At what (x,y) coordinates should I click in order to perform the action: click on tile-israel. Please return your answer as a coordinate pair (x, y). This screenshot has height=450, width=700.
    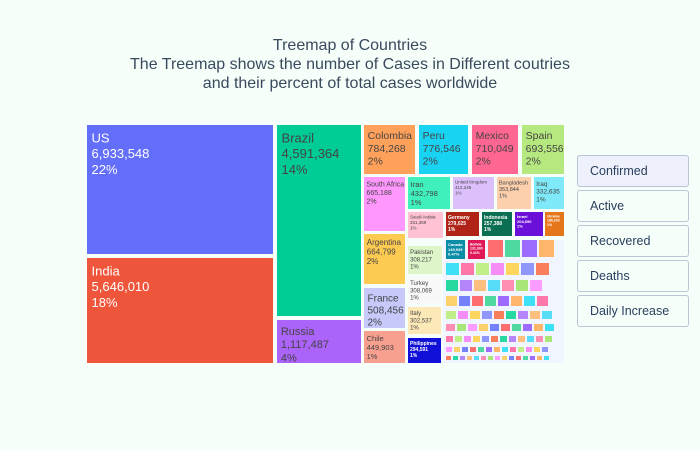
    Looking at the image, I should click on (529, 224).